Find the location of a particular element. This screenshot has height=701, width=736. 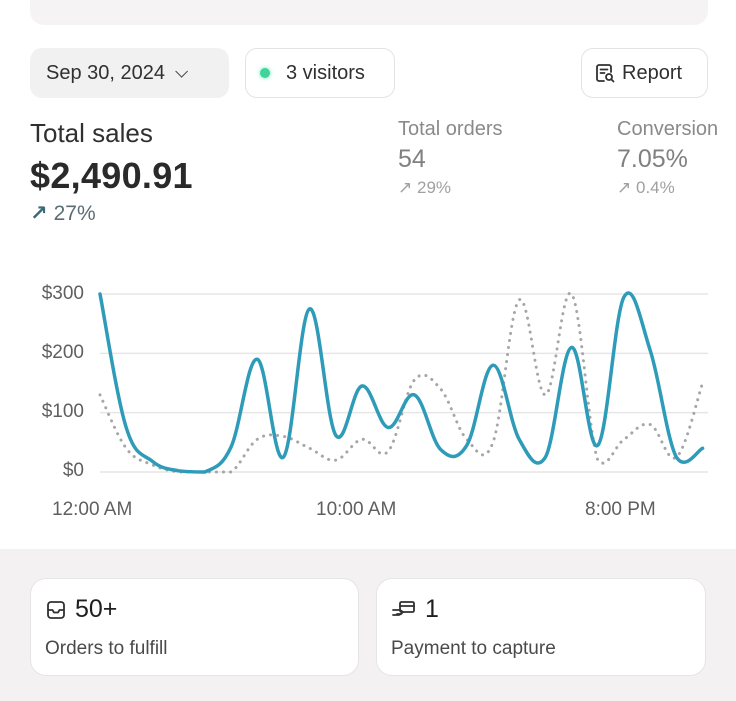

orders-to-fulfill-count: 50+ is located at coordinates (96, 609).